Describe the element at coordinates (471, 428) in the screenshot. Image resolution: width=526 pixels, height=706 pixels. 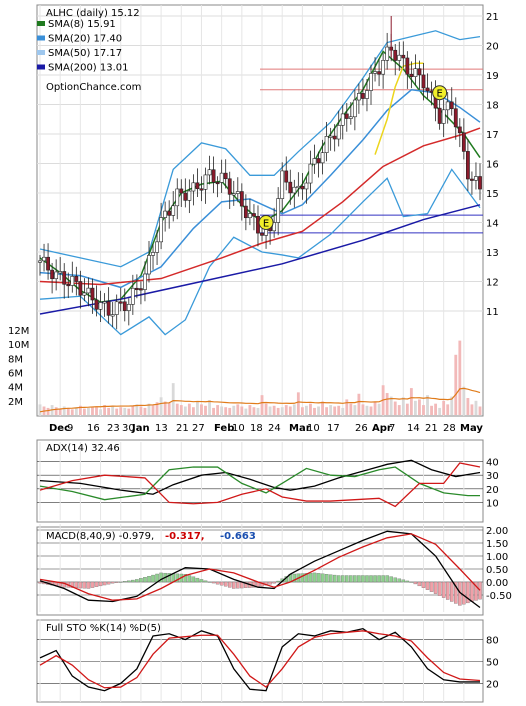
I see `date-label: May` at that location.